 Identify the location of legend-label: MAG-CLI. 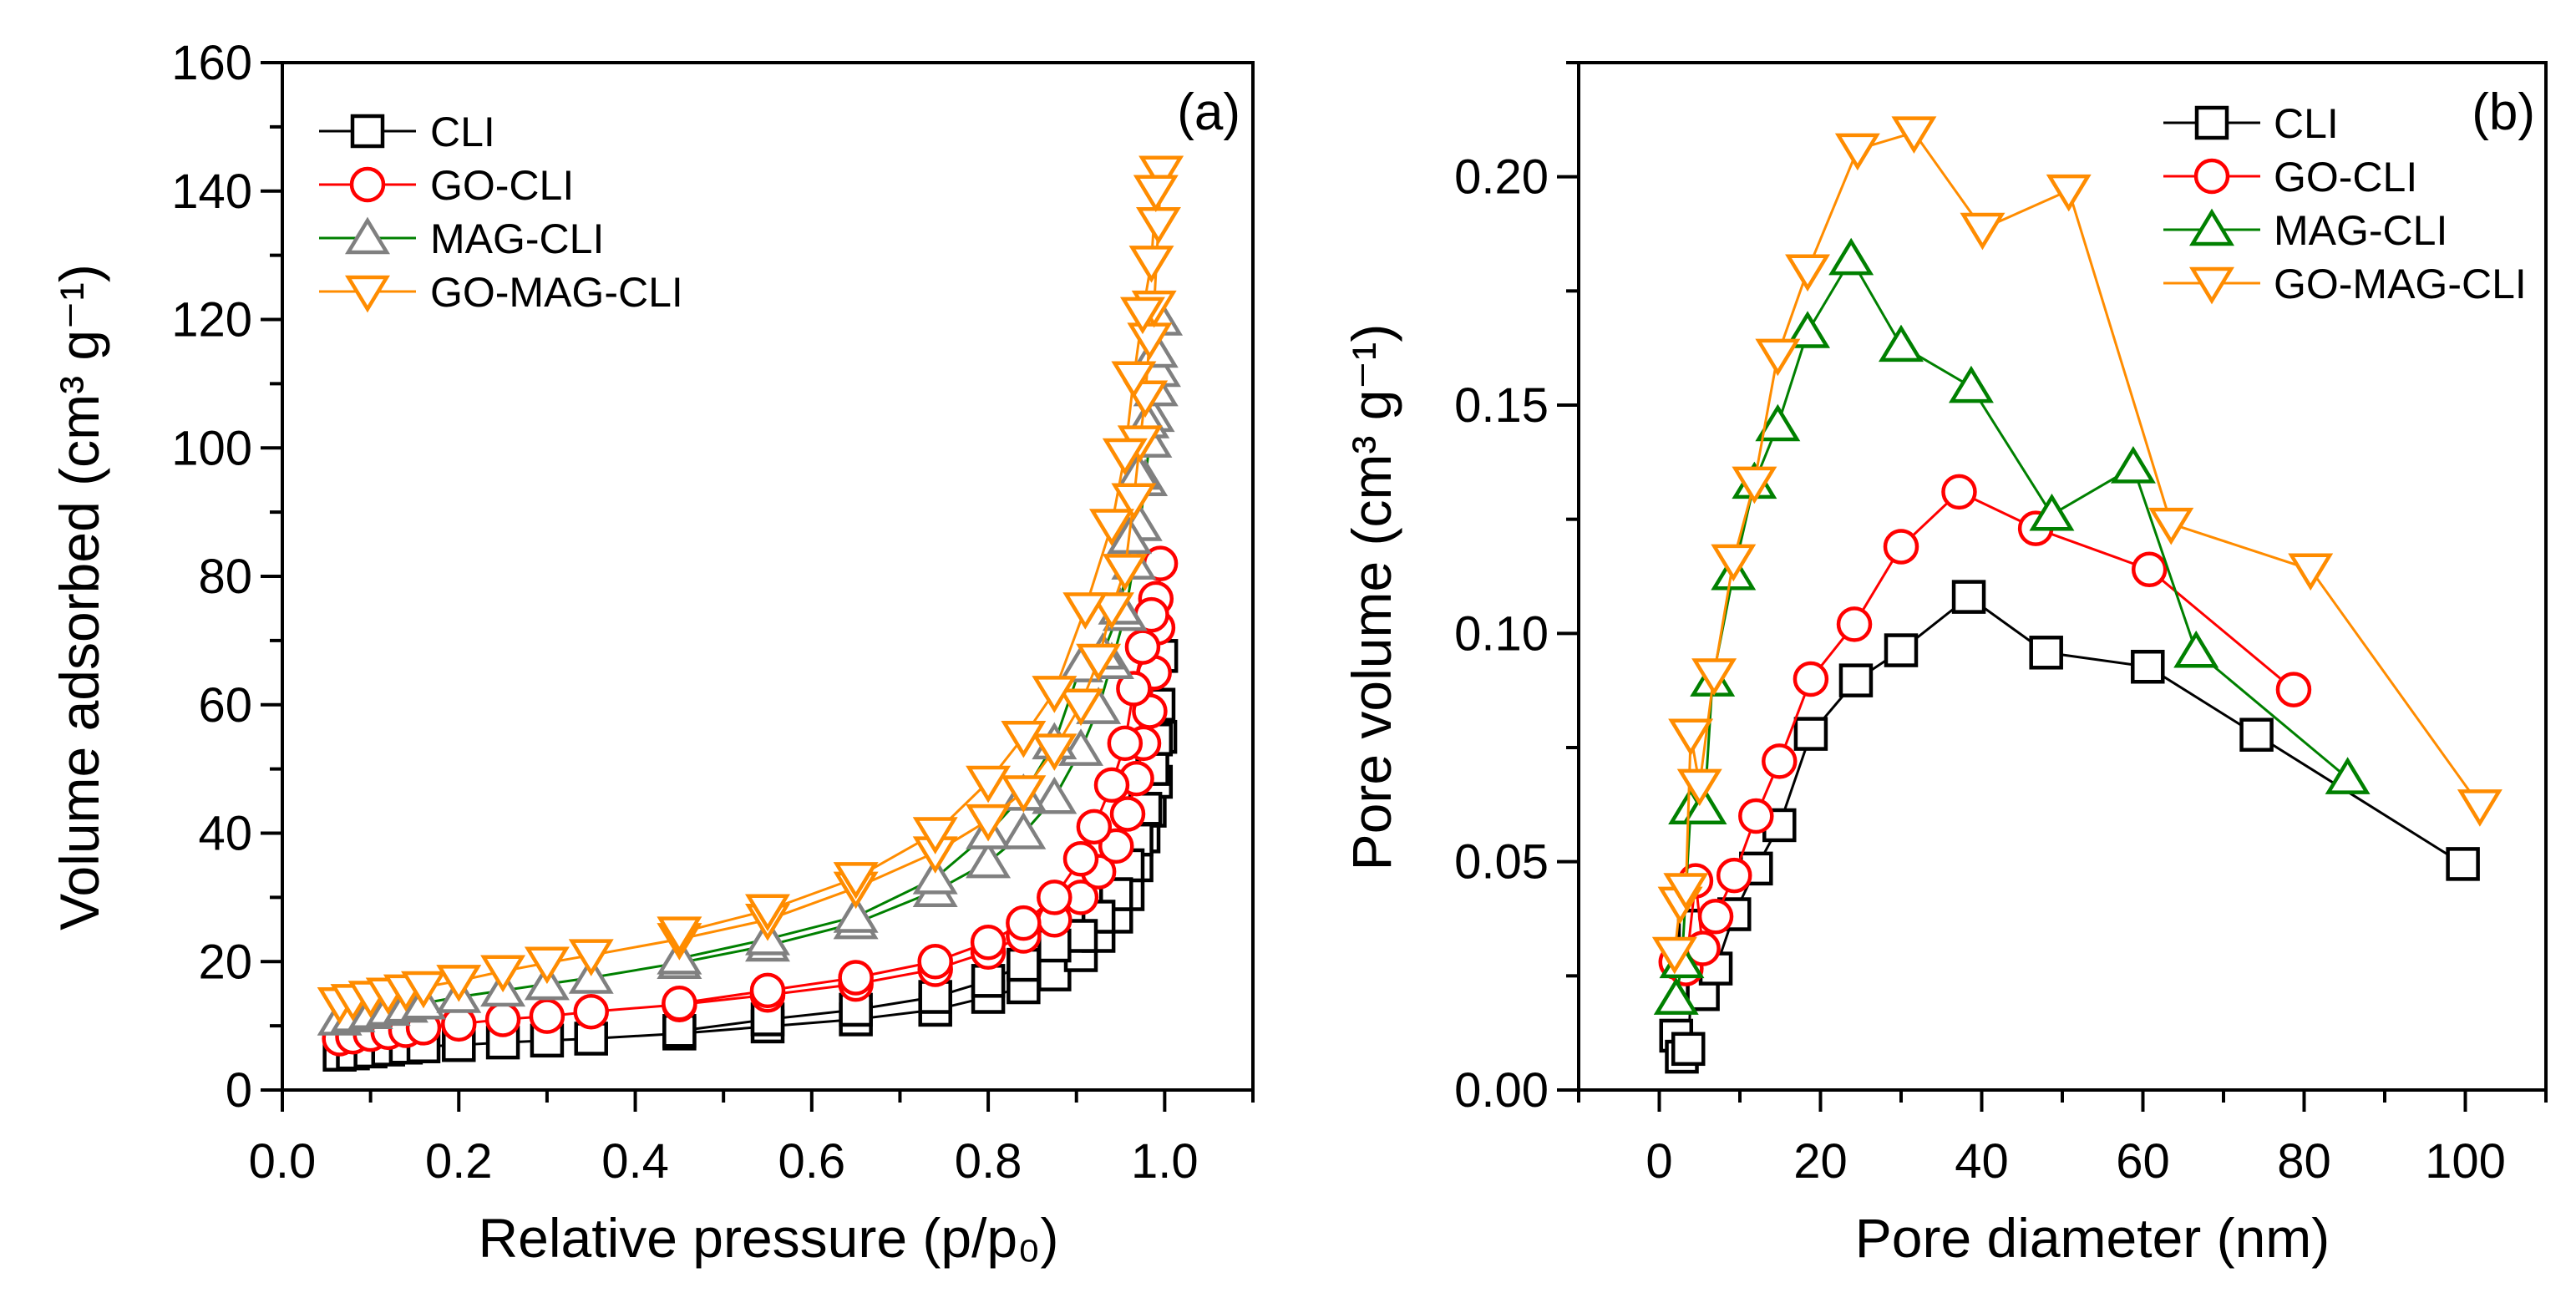
(2360, 231).